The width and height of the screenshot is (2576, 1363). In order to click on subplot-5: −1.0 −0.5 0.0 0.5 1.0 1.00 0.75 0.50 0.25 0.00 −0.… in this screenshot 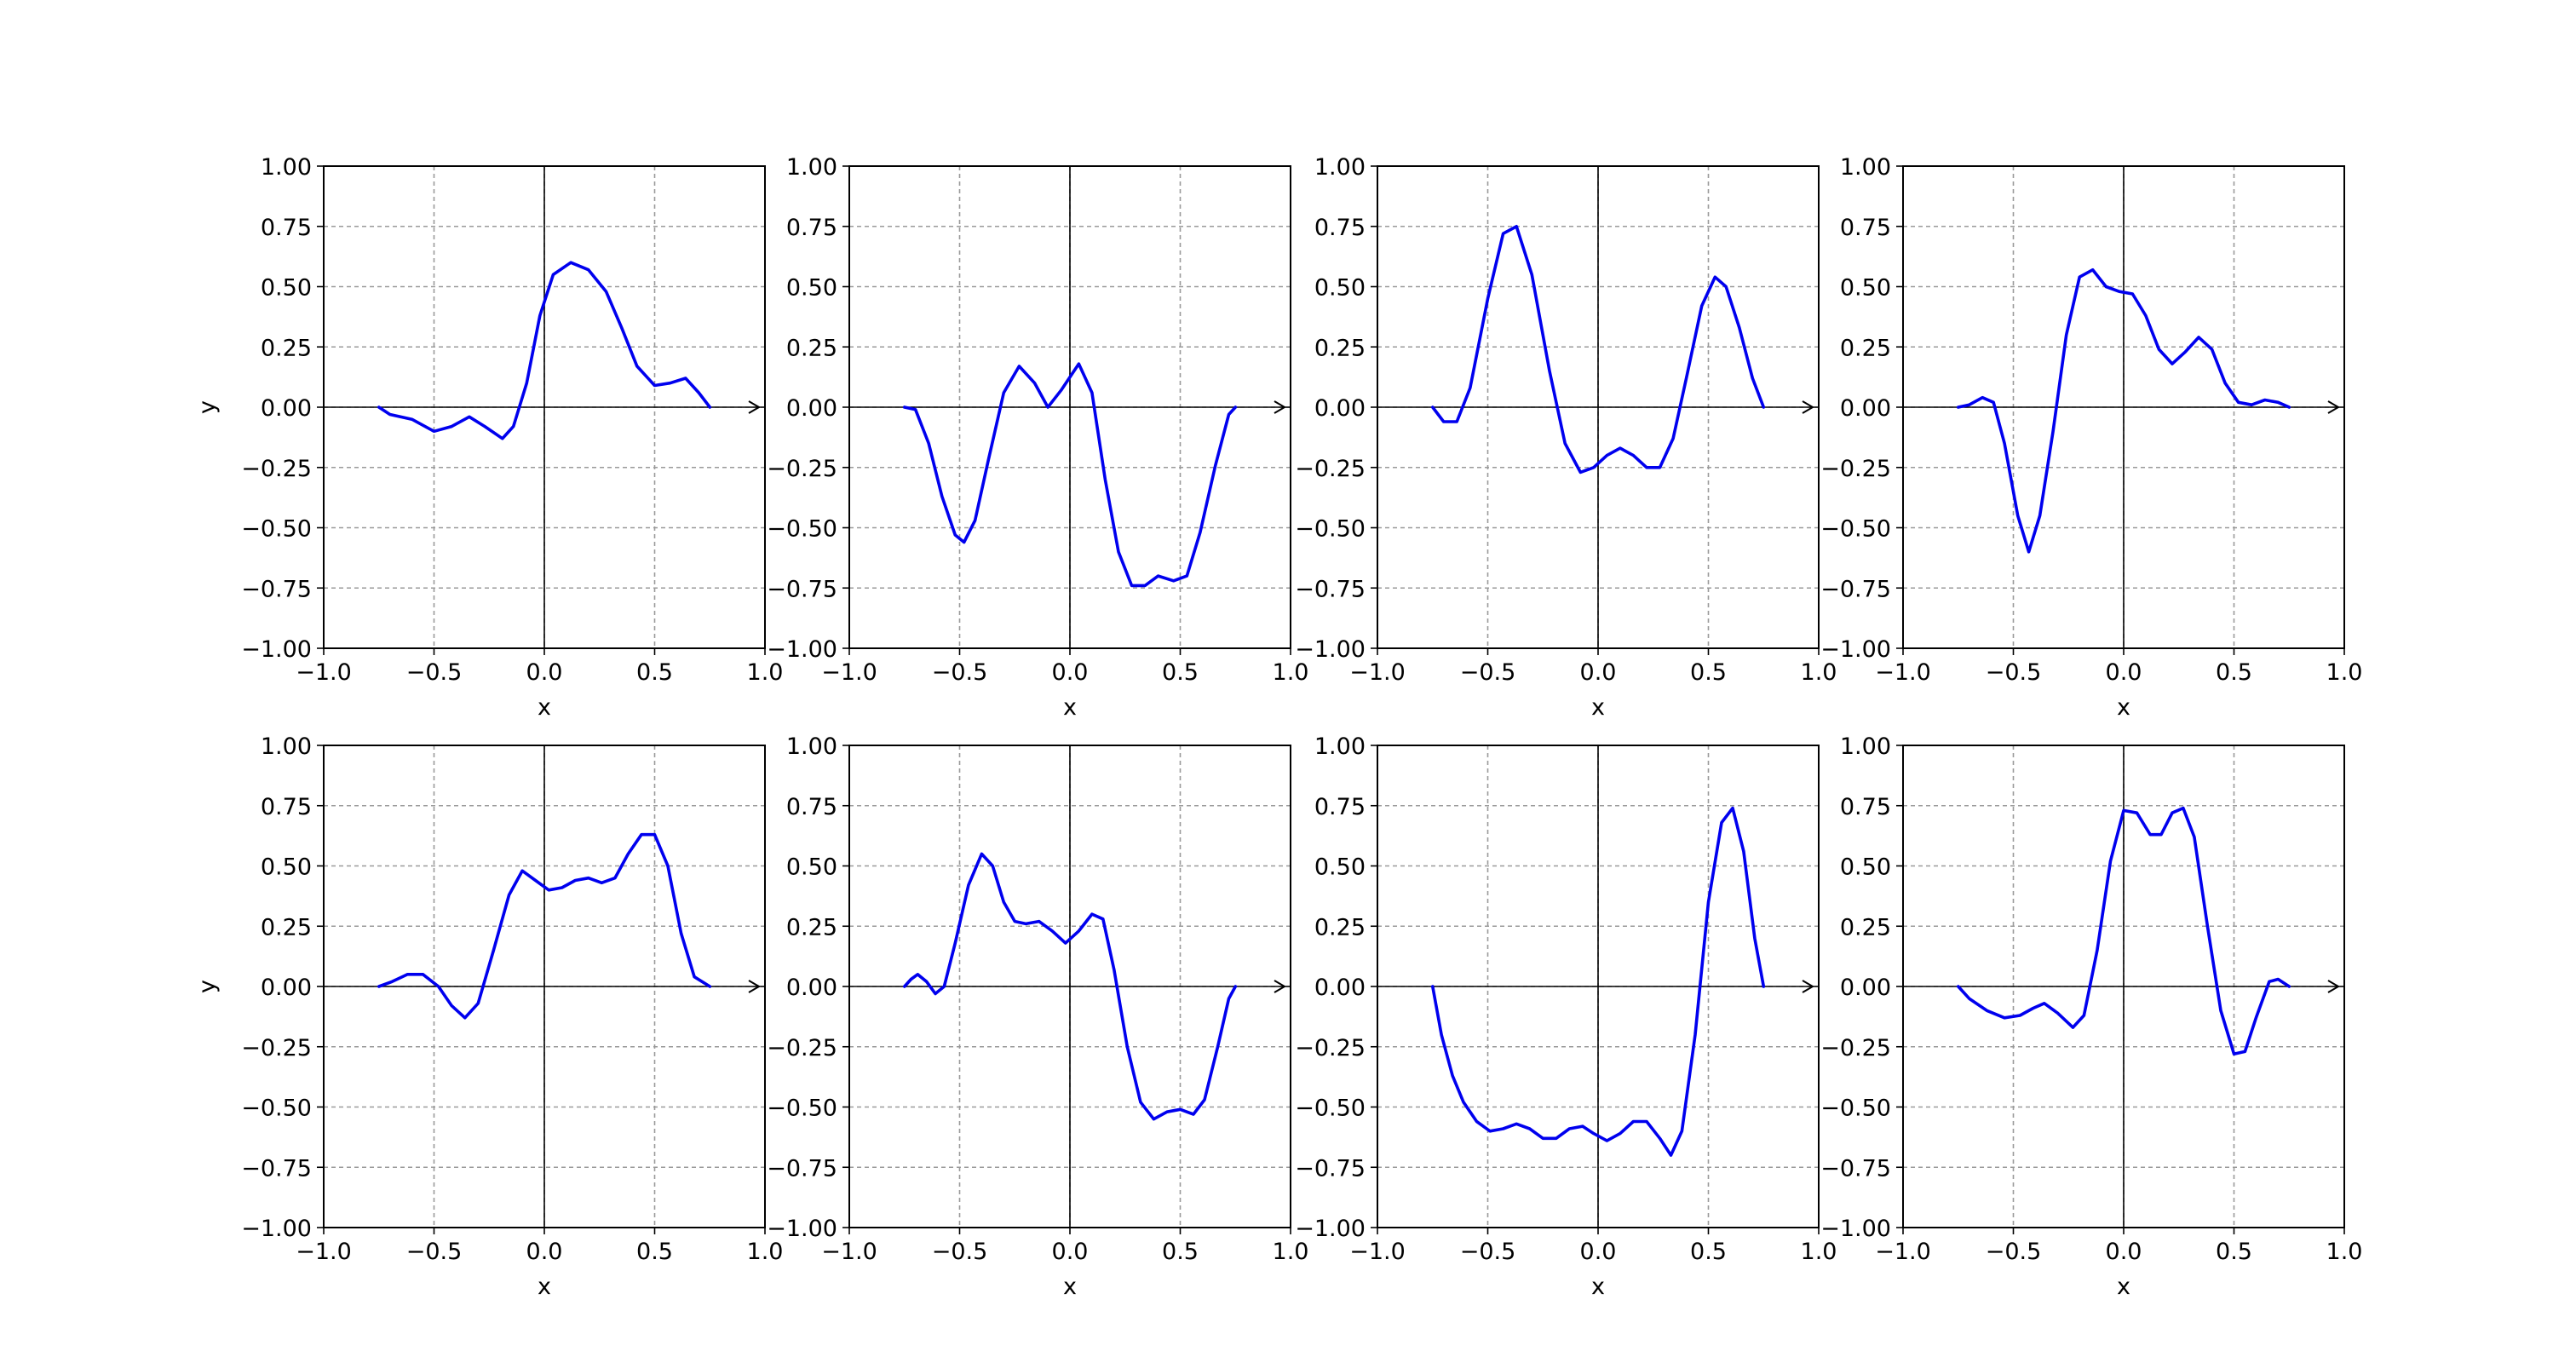, I will do `click(489, 1016)`.